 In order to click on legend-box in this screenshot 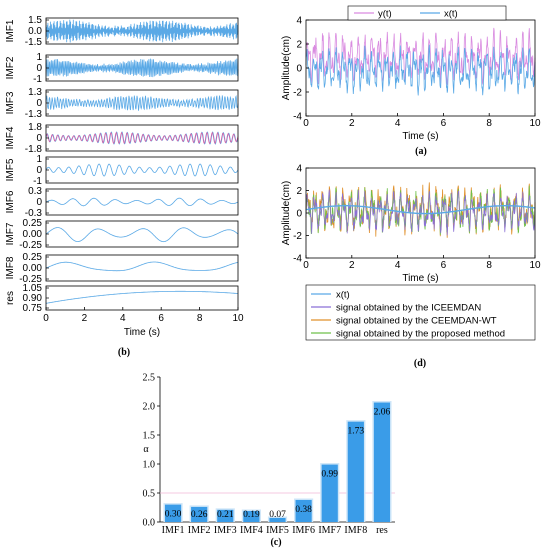, I will do `click(420, 312)`.